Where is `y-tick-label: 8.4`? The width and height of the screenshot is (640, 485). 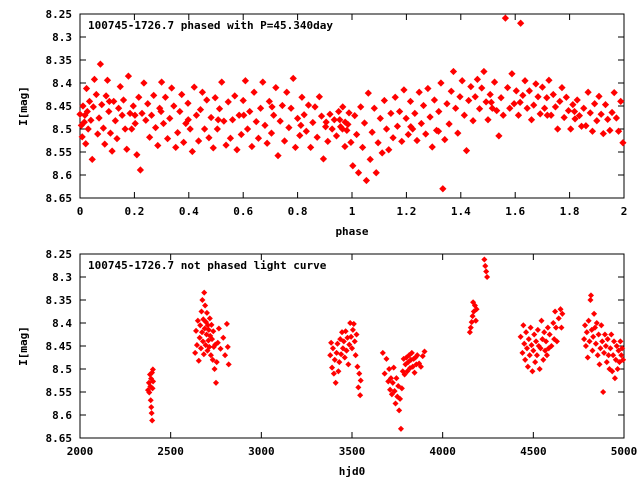 y-tick-label: 8.4 is located at coordinates (62, 323).